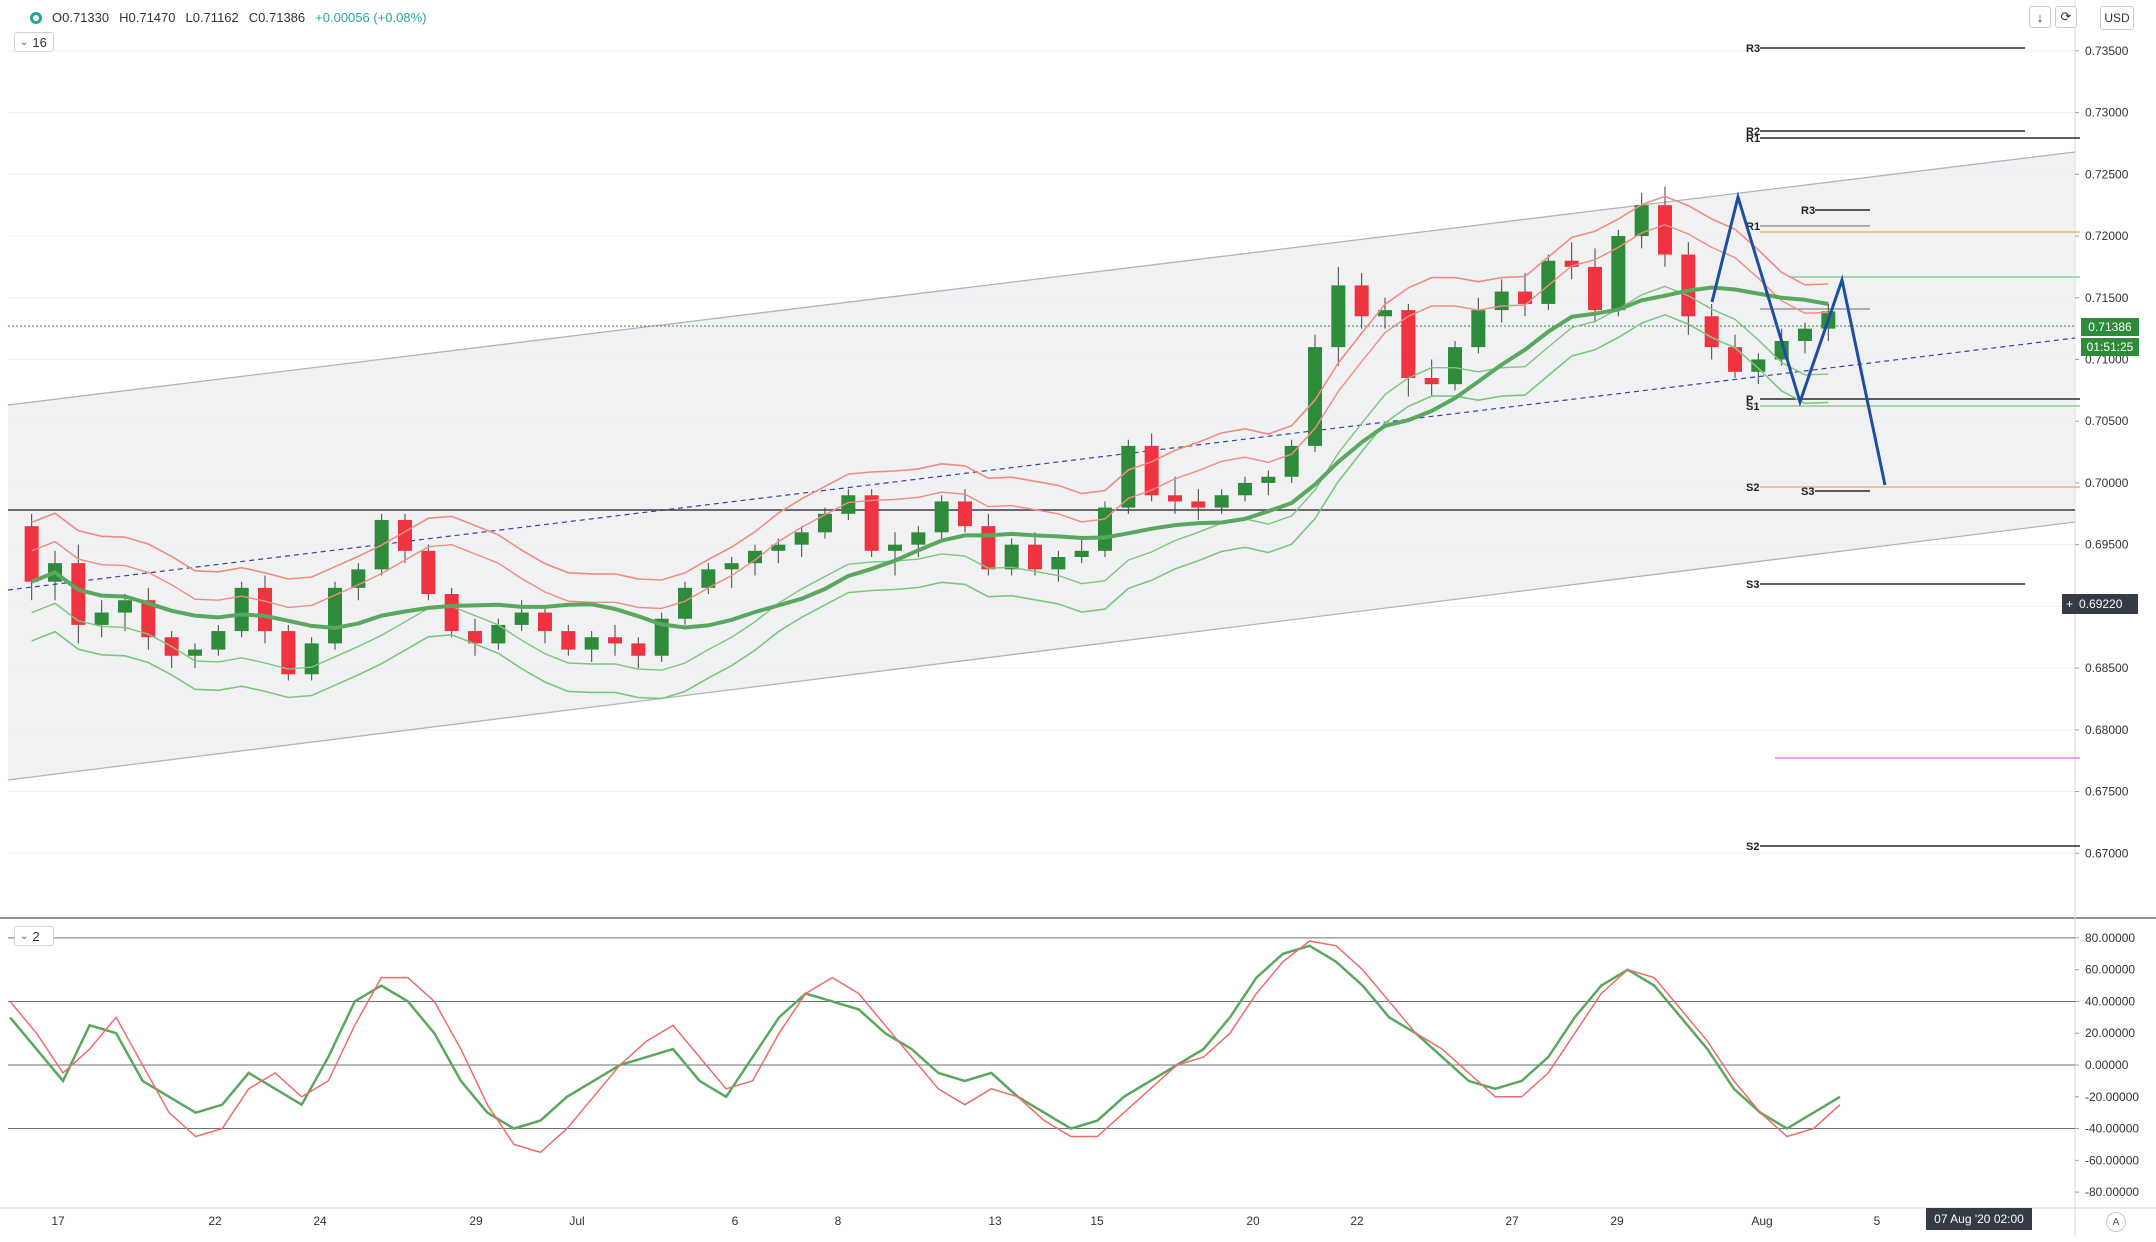 Image resolution: width=2156 pixels, height=1242 pixels. Describe the element at coordinates (838, 1221) in the screenshot. I see `time-tick-label: 8` at that location.